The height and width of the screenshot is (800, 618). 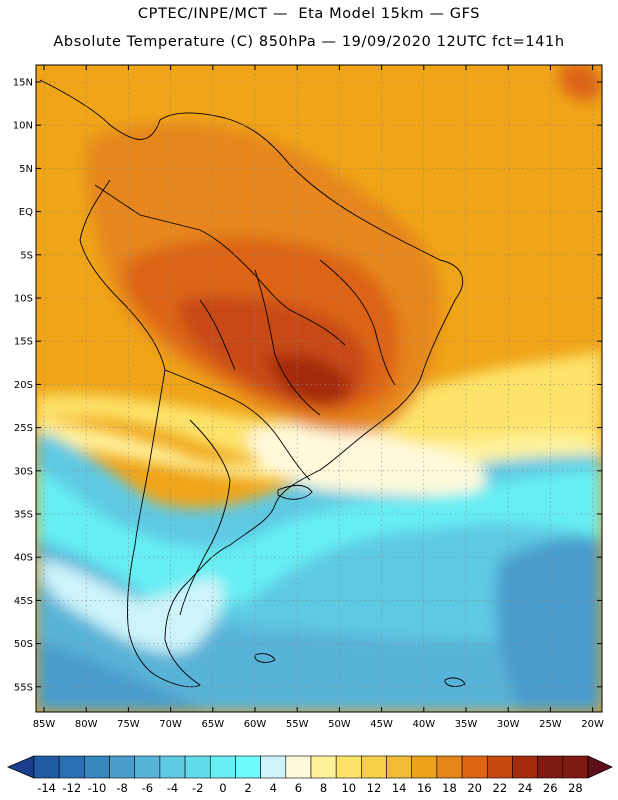 I want to click on field-northeast-corner, so click(x=581, y=83).